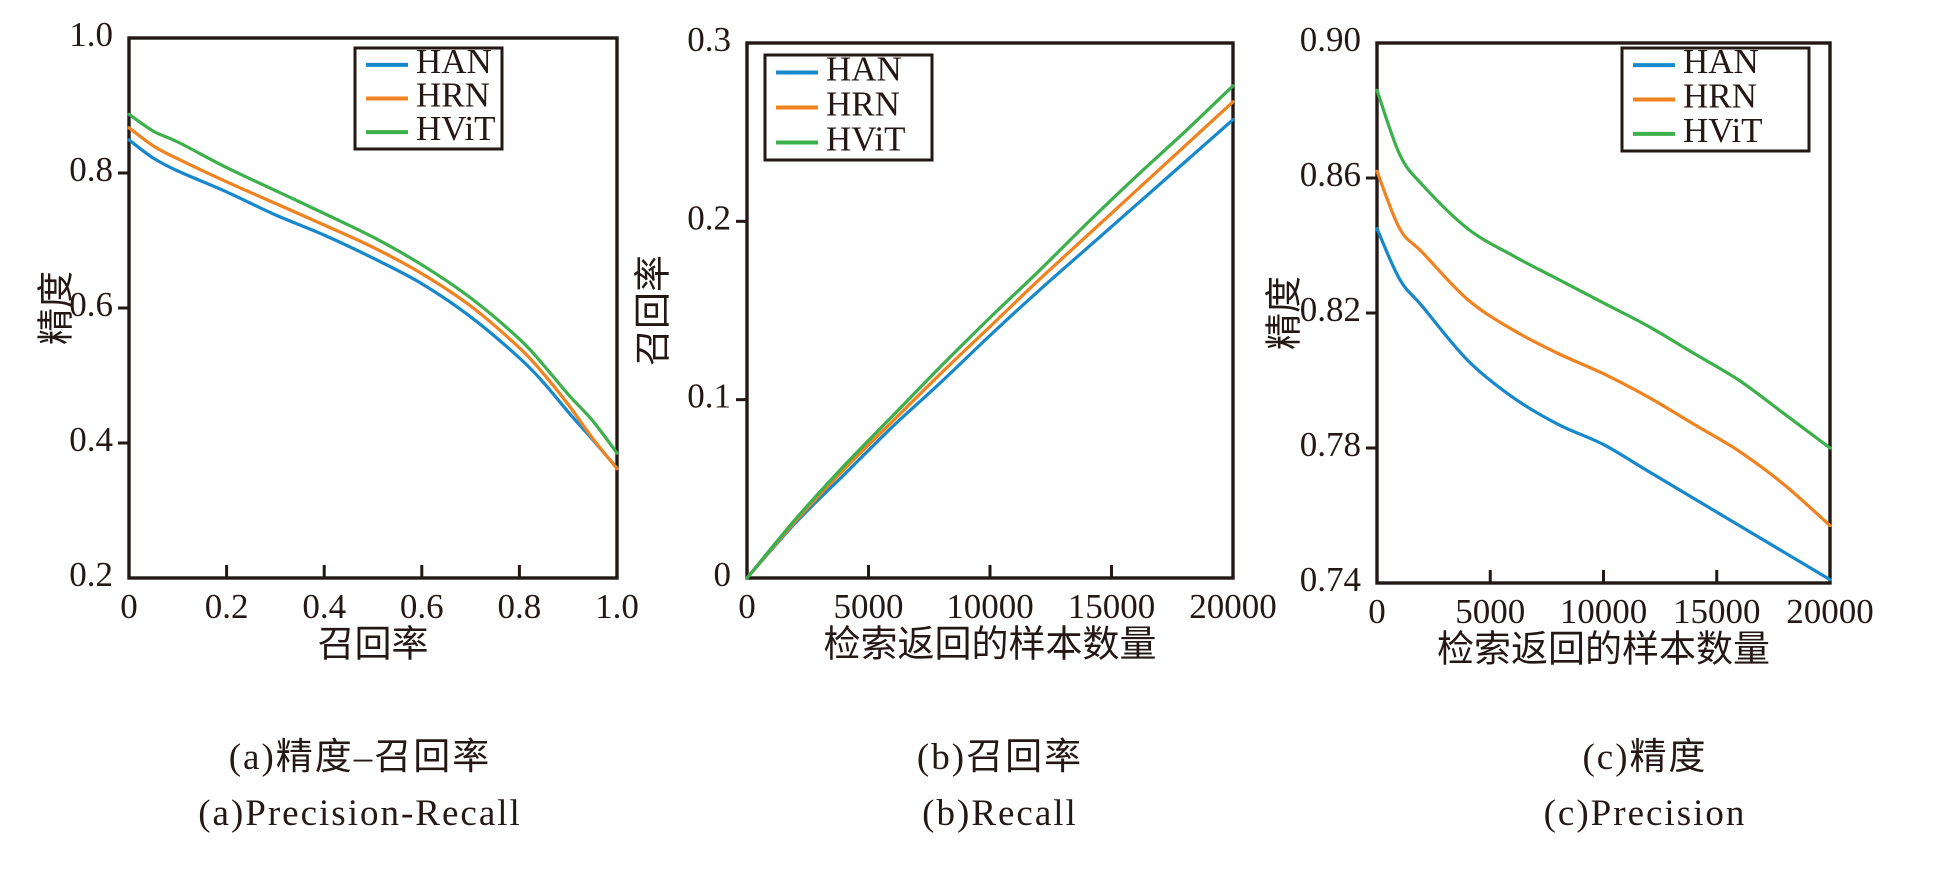  Describe the element at coordinates (227, 606) in the screenshot. I see `x-tick-label: 0.2` at that location.